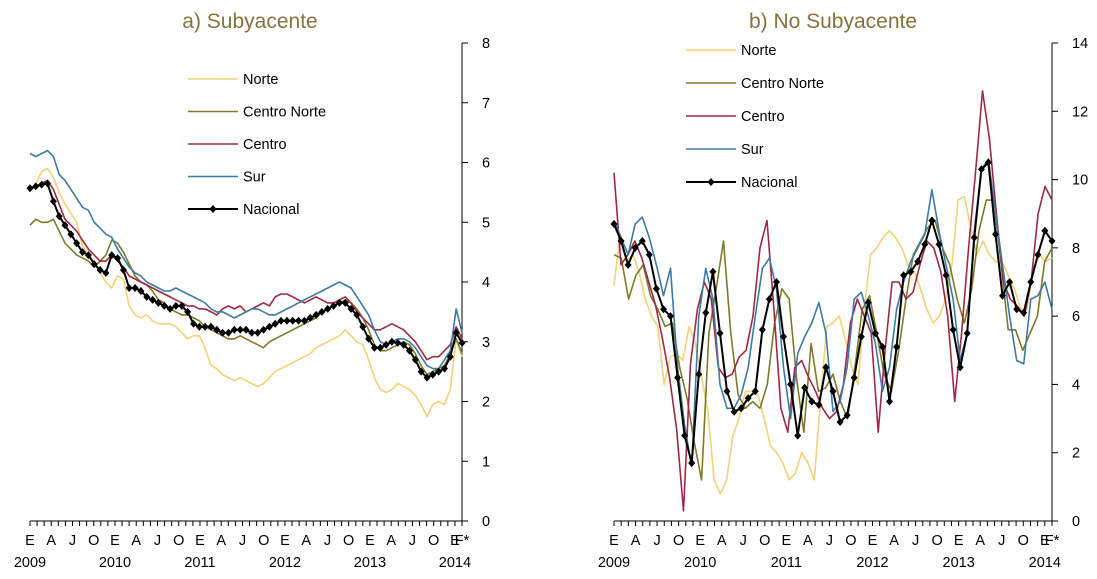 The image size is (1097, 579). Describe the element at coordinates (1080, 181) in the screenshot. I see `y-tick-label: 10` at that location.